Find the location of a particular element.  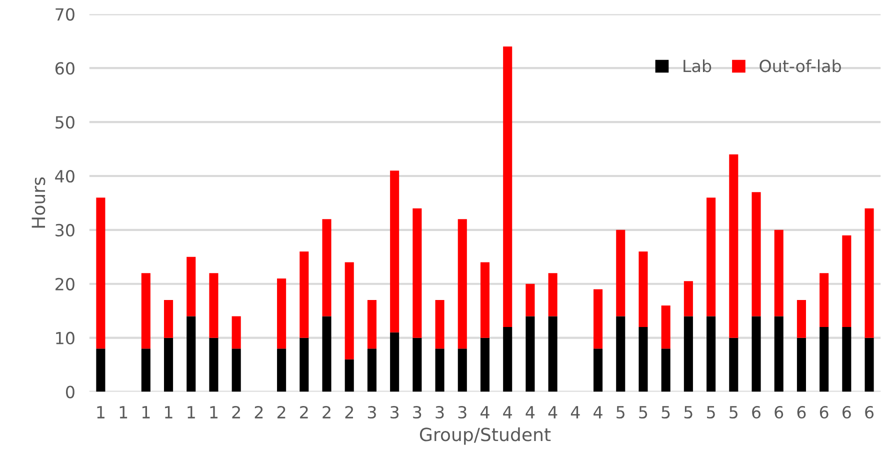

y-tick-label: 10 is located at coordinates (65, 338).